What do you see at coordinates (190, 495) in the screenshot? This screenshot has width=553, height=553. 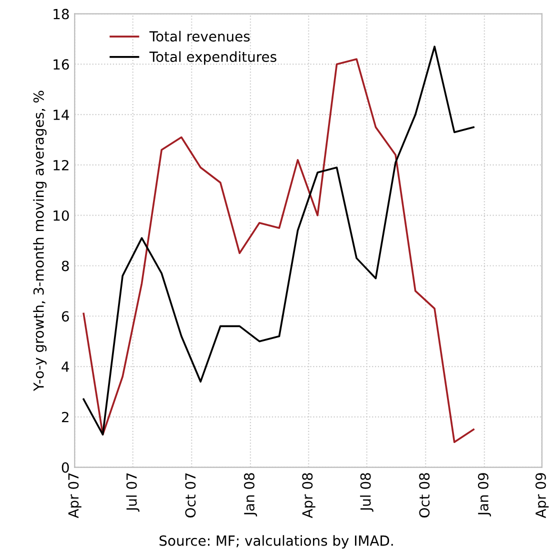 I see `x-tick-label: Oct 07` at bounding box center [190, 495].